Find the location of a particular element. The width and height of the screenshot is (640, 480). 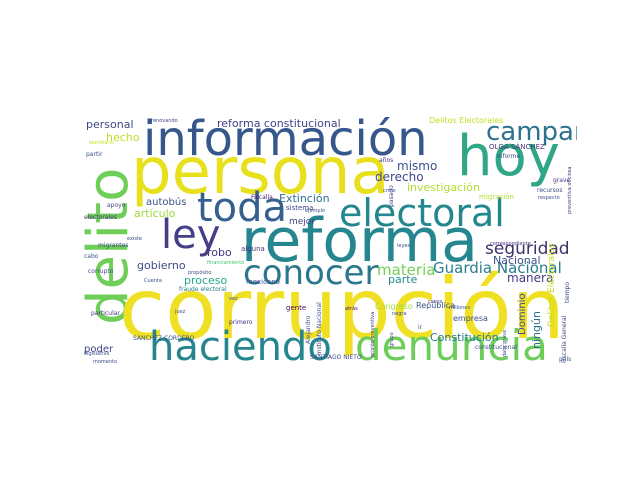

word-grupo: grupo is located at coordinates (392, 339).